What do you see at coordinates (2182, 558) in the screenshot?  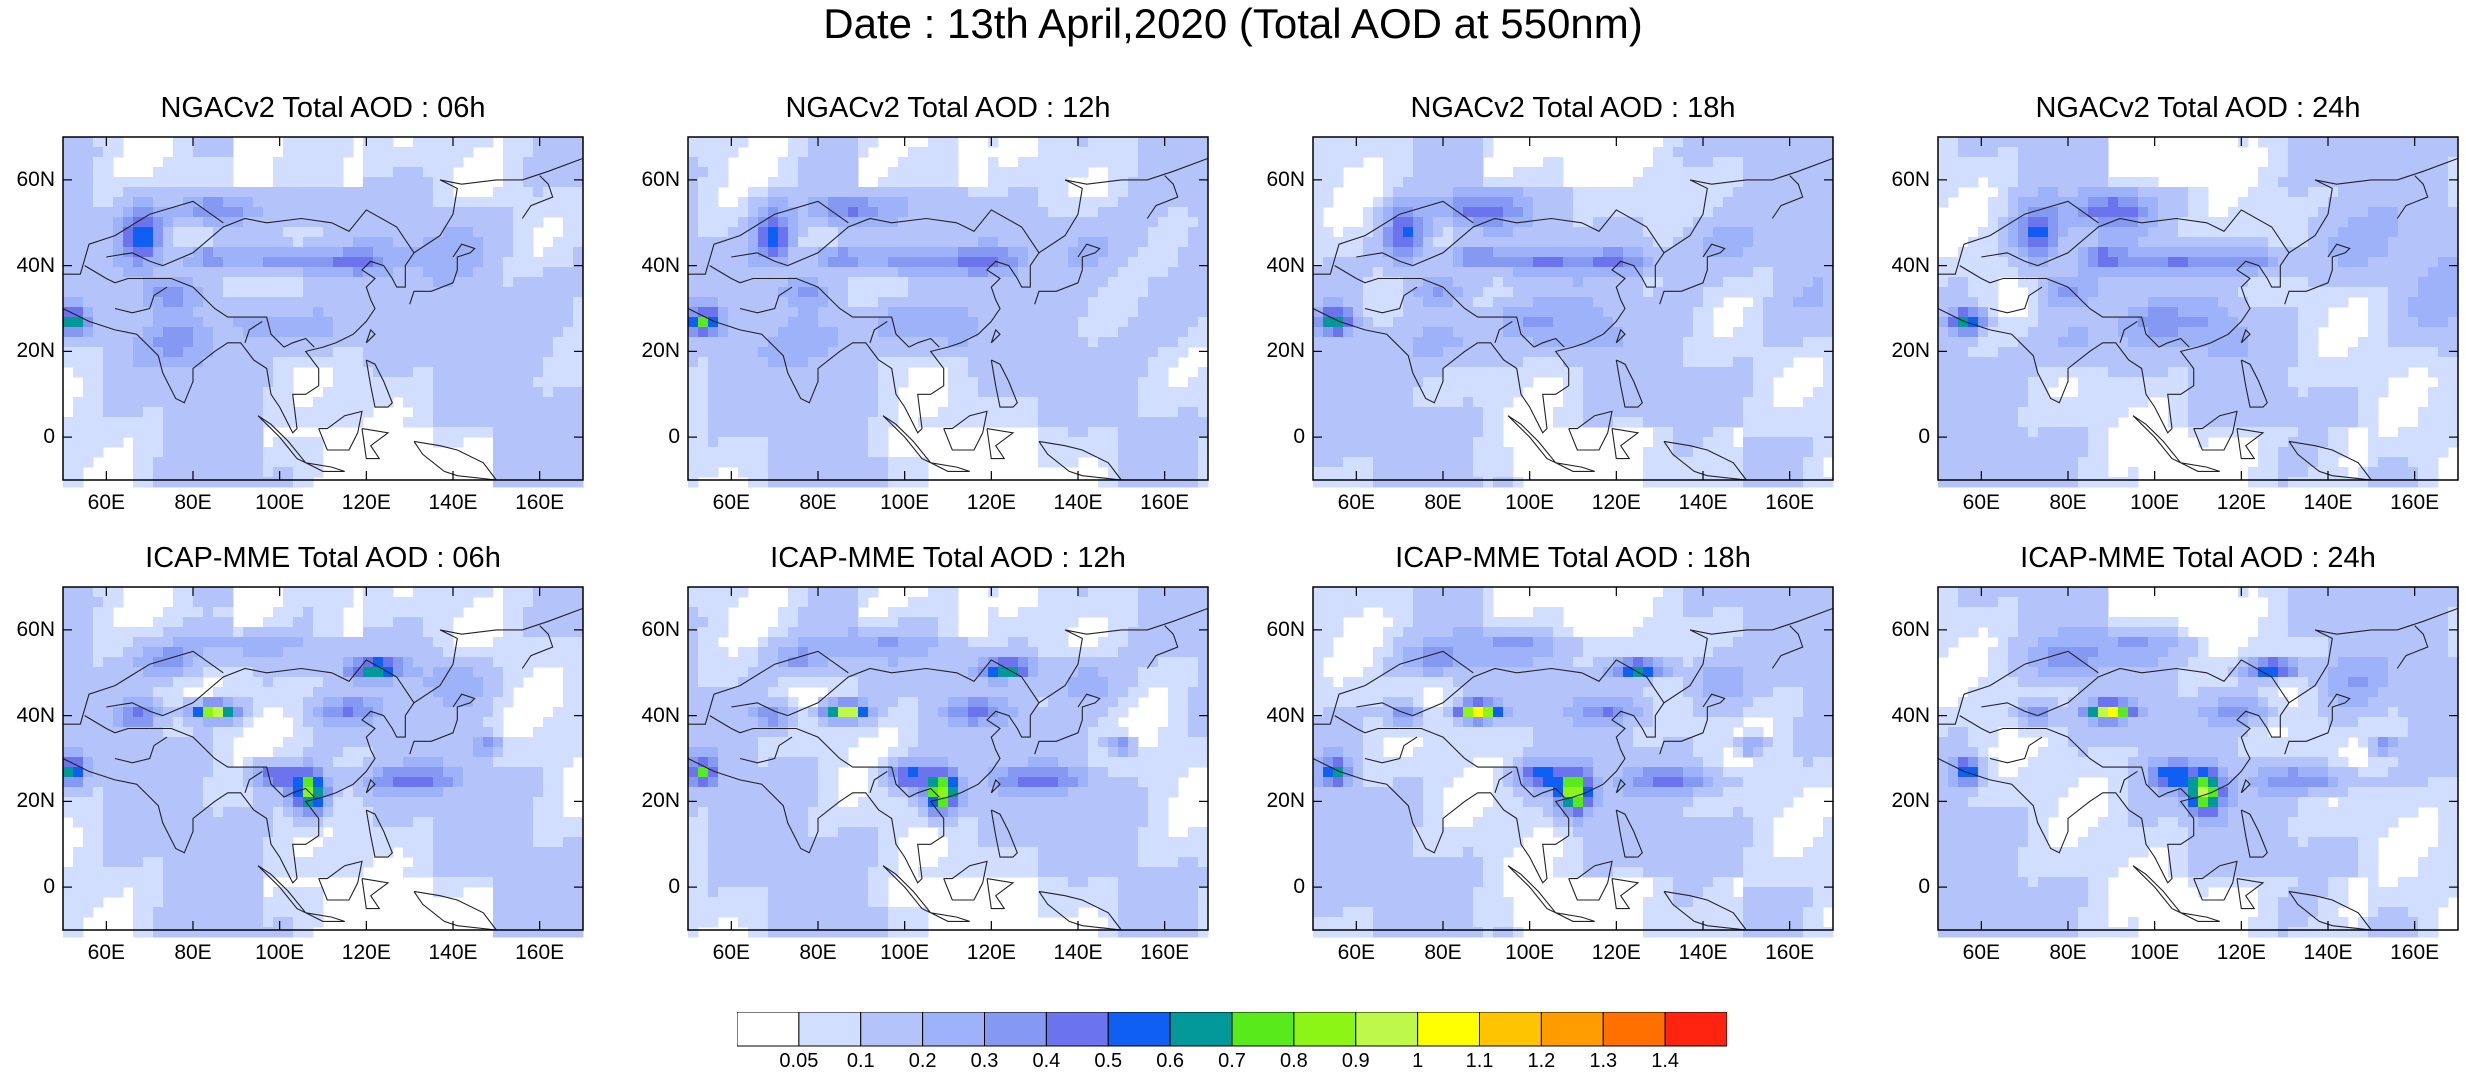 I see `panel-title: ICAP-MME Total AOD : 24h` at bounding box center [2182, 558].